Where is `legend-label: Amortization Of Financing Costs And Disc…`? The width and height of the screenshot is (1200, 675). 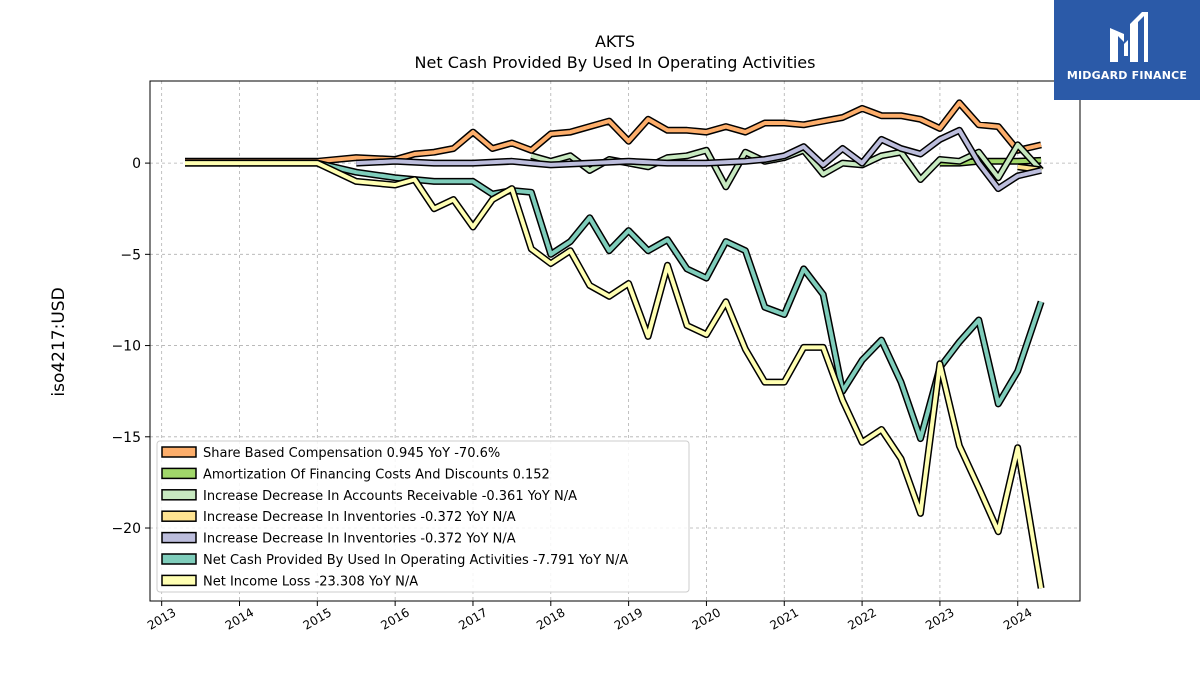 legend-label: Amortization Of Financing Costs And Disc… is located at coordinates (376, 474).